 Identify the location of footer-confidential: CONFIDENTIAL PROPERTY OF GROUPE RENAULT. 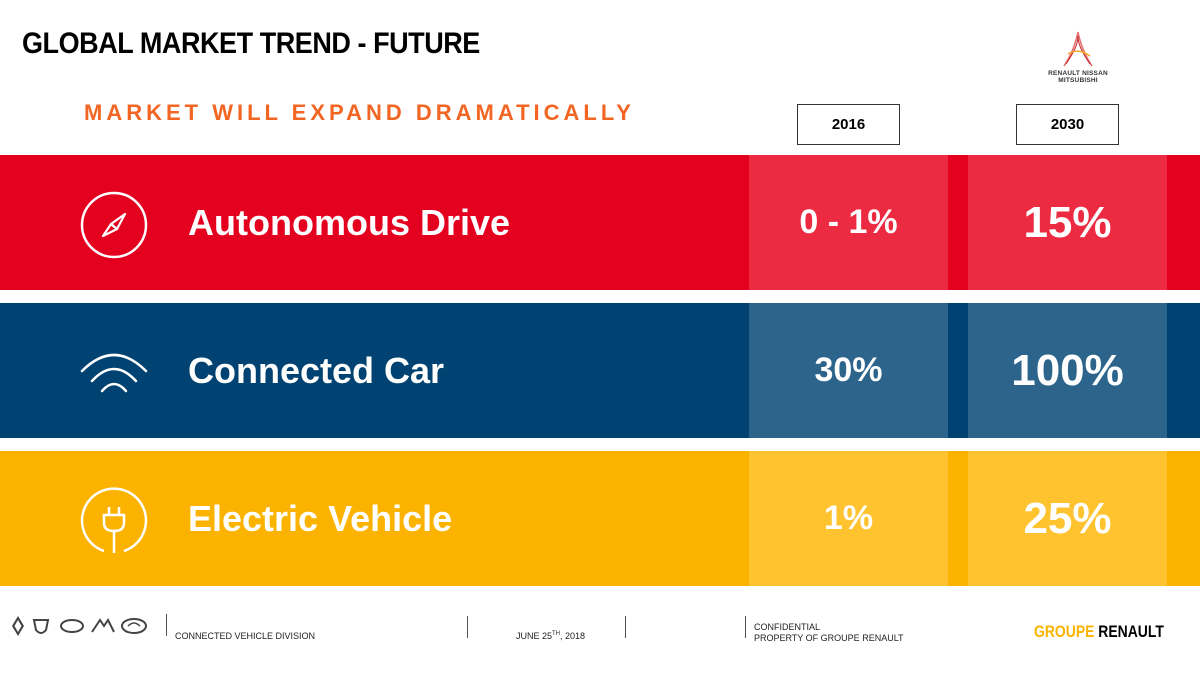
(829, 632).